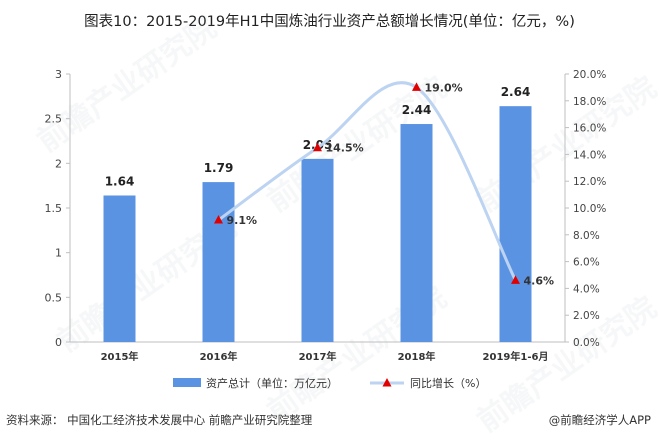 The width and height of the screenshot is (659, 440). What do you see at coordinates (444, 87) in the screenshot?
I see `growth-value-label: 19.0%` at bounding box center [444, 87].